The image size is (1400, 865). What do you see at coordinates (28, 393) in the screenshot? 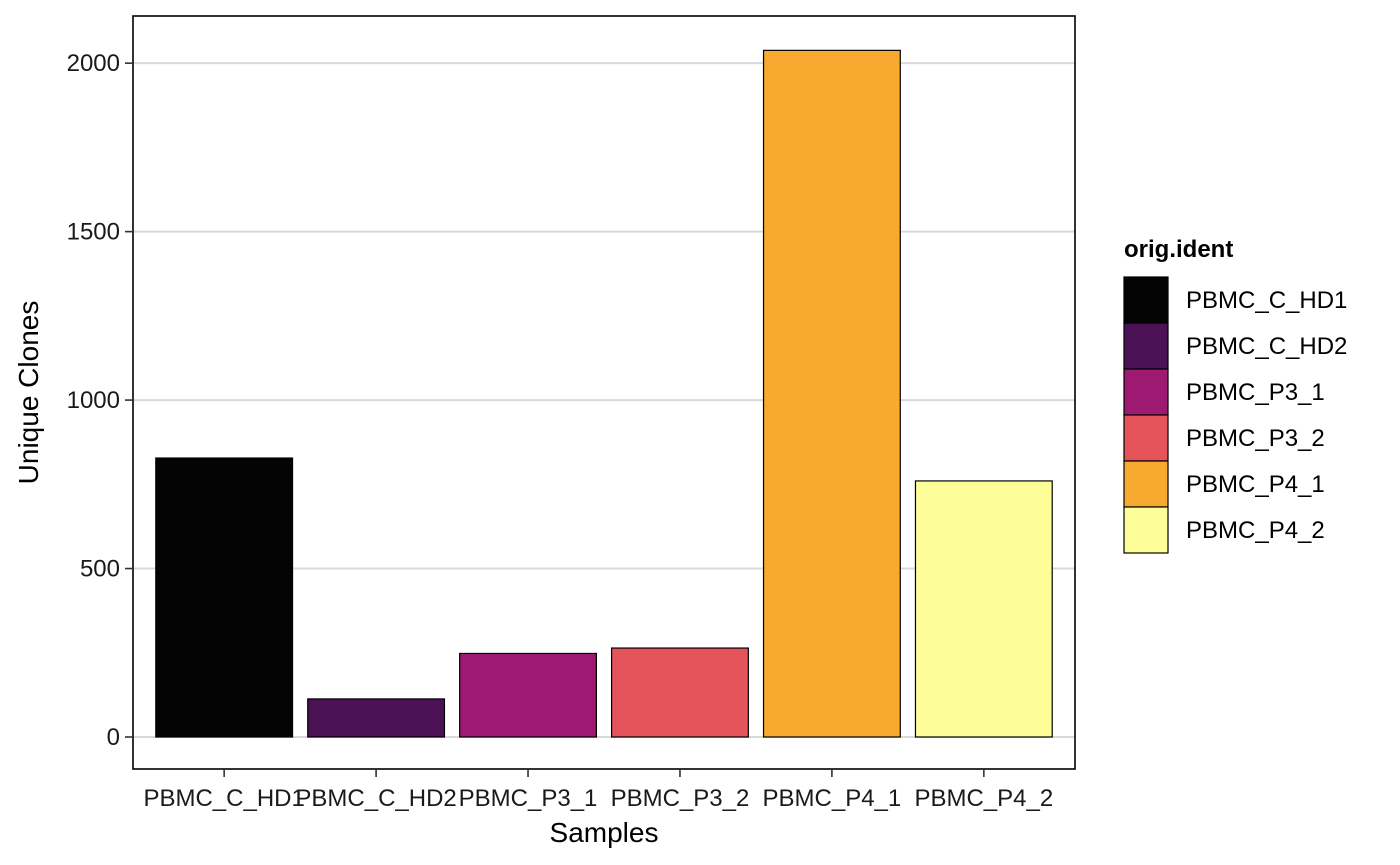
I see `y-axis-title: Unique Clones` at bounding box center [28, 393].